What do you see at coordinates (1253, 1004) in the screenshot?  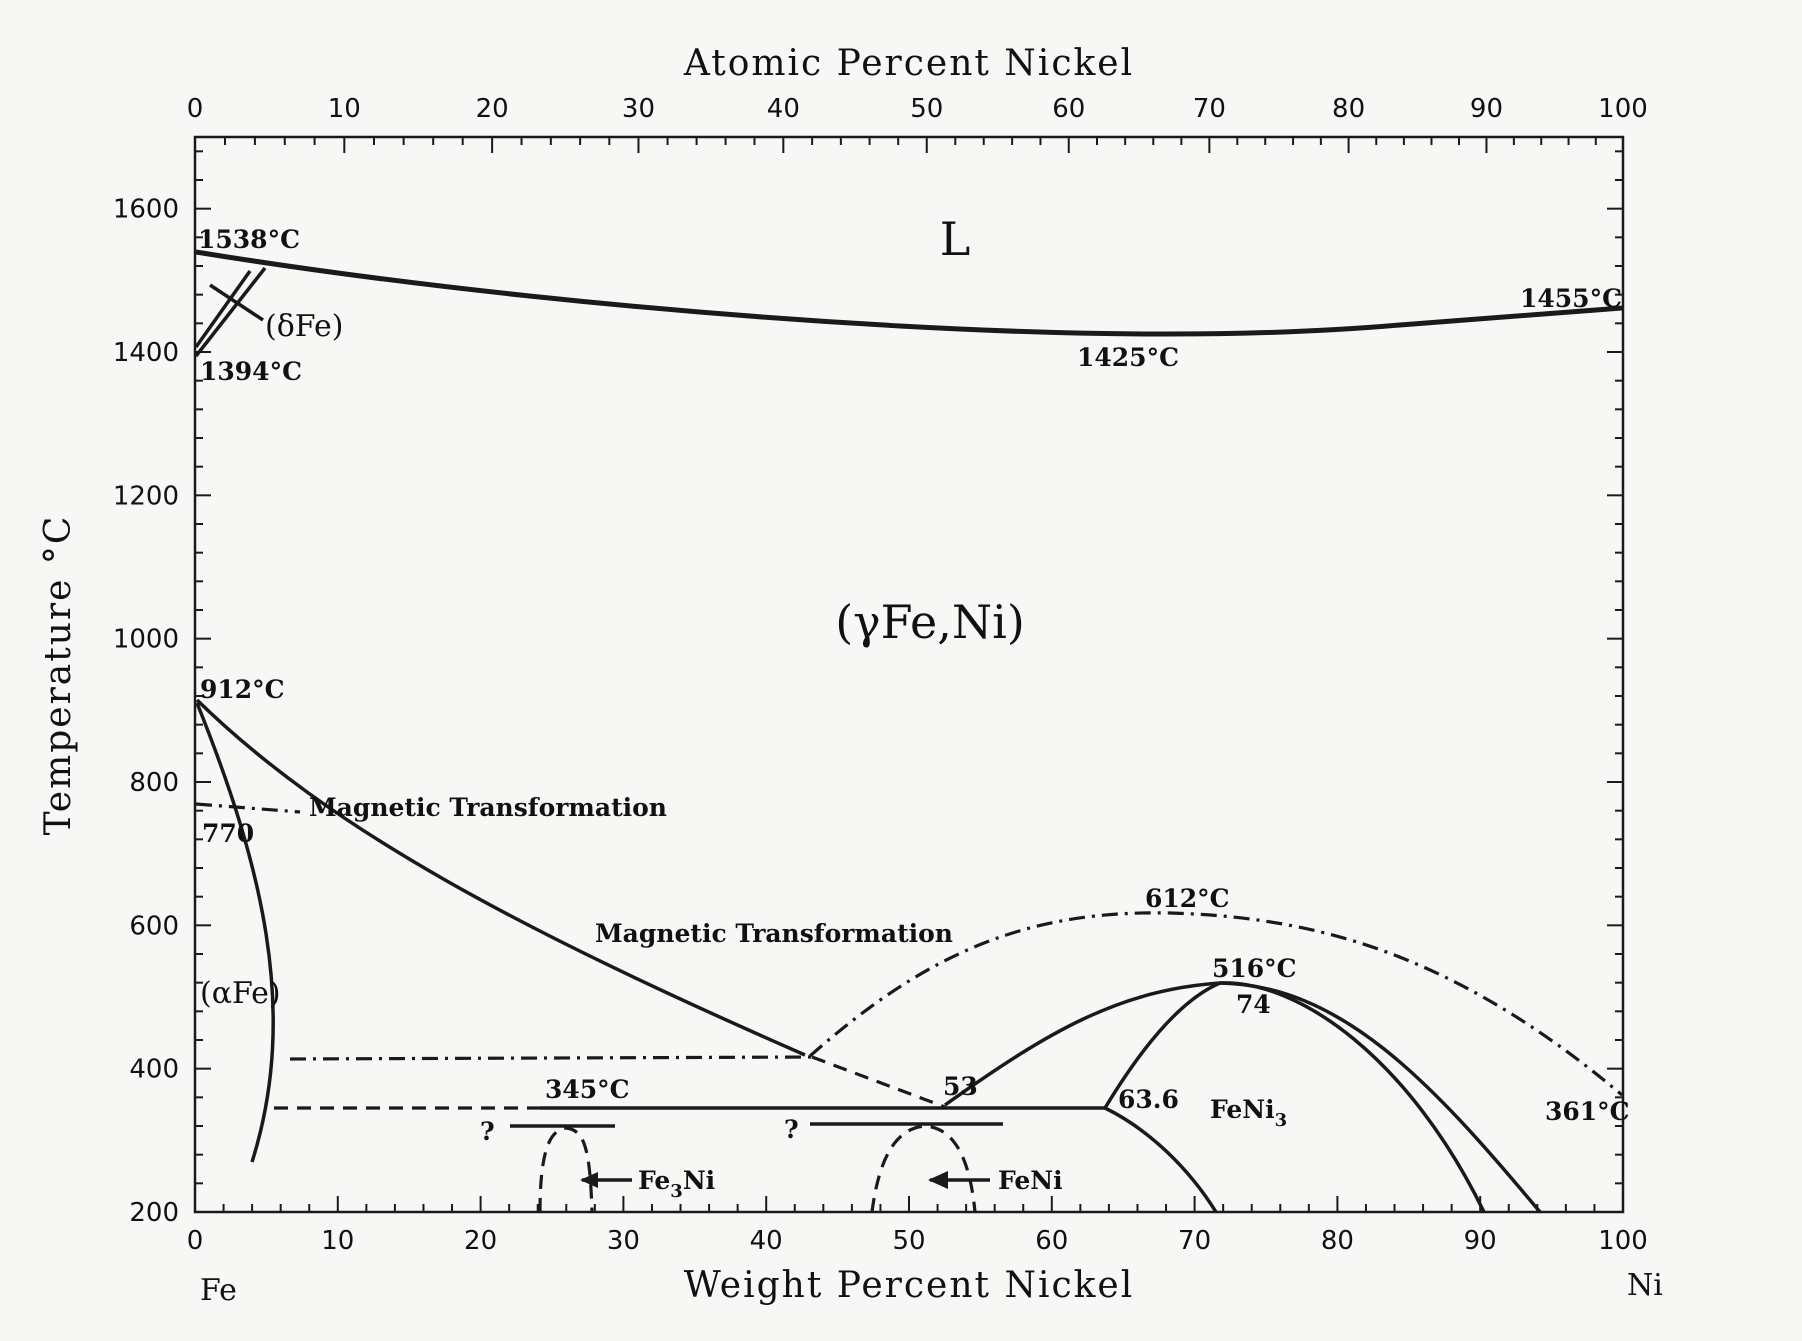 I see `label-74: 74` at bounding box center [1253, 1004].